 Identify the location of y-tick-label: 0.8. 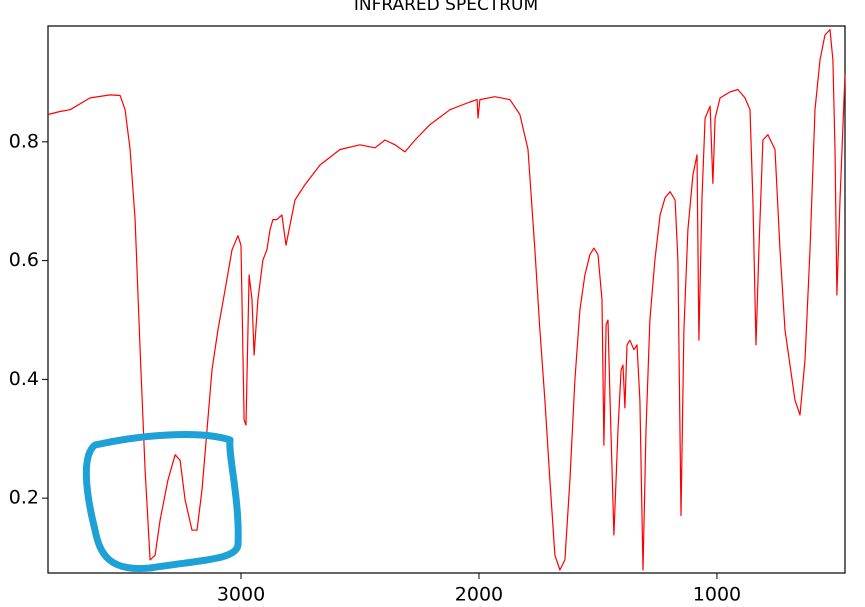
(24, 141).